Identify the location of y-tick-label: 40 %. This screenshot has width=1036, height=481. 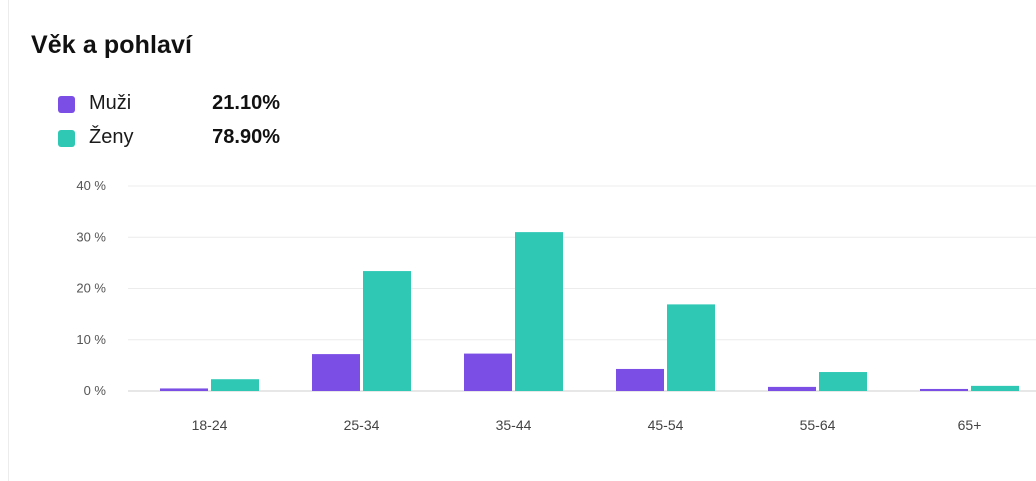
(91, 185).